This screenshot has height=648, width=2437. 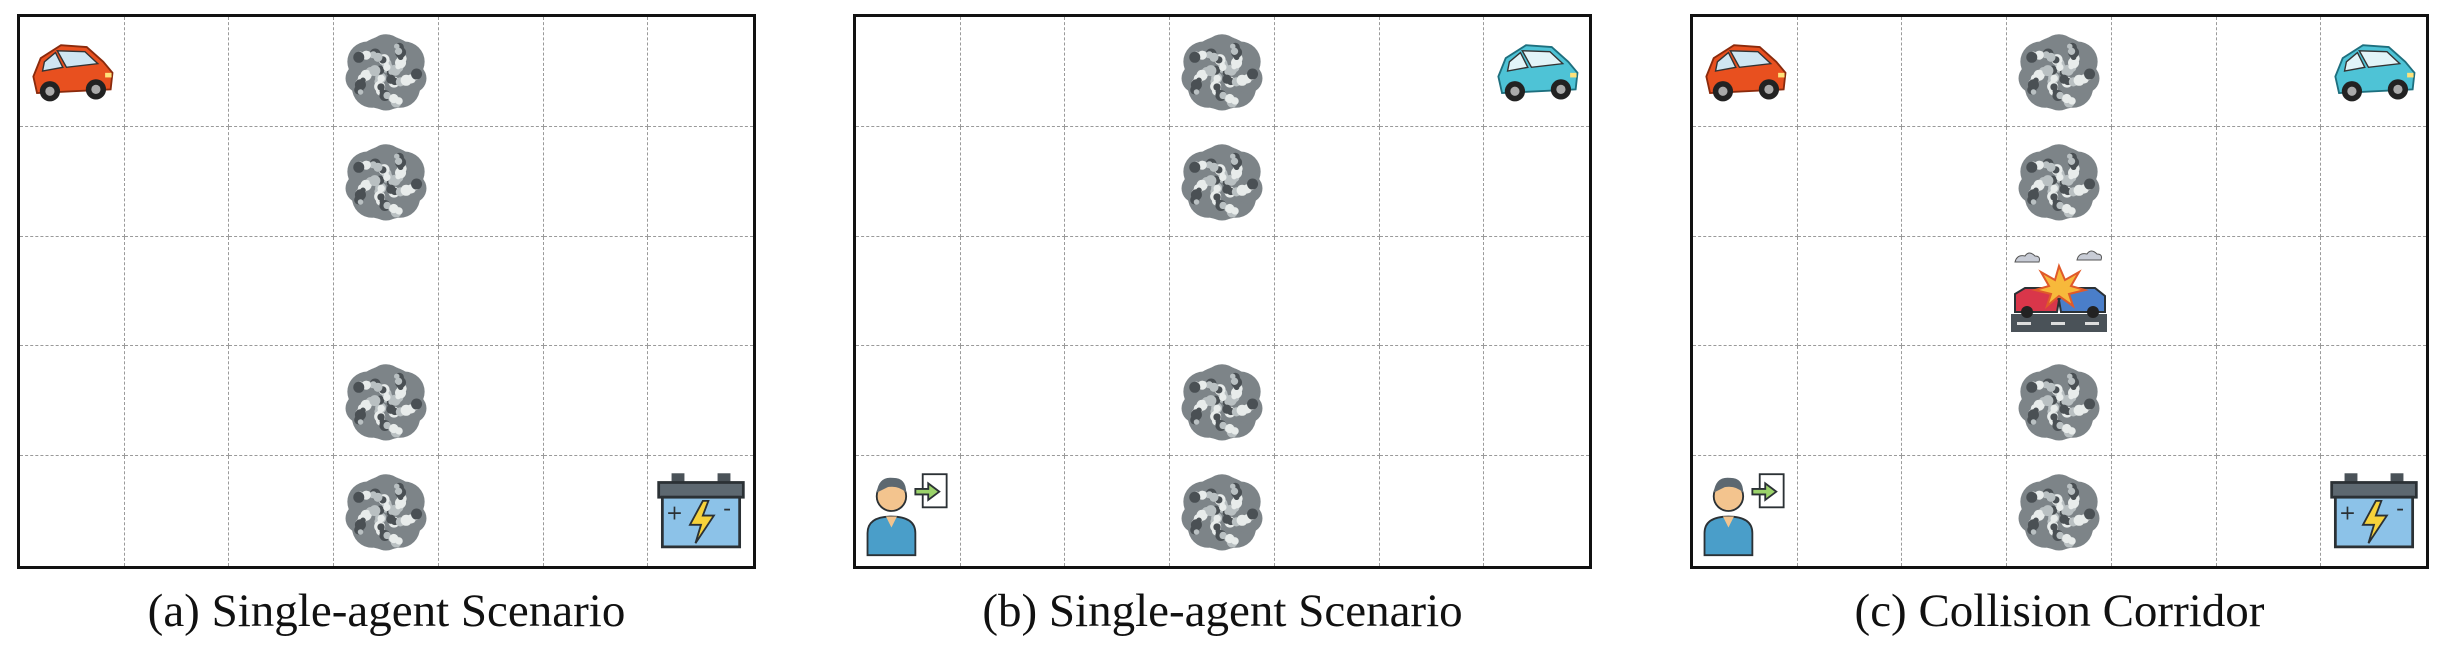 I want to click on panel-caption: (c) Collision Corridor, so click(x=2059, y=611).